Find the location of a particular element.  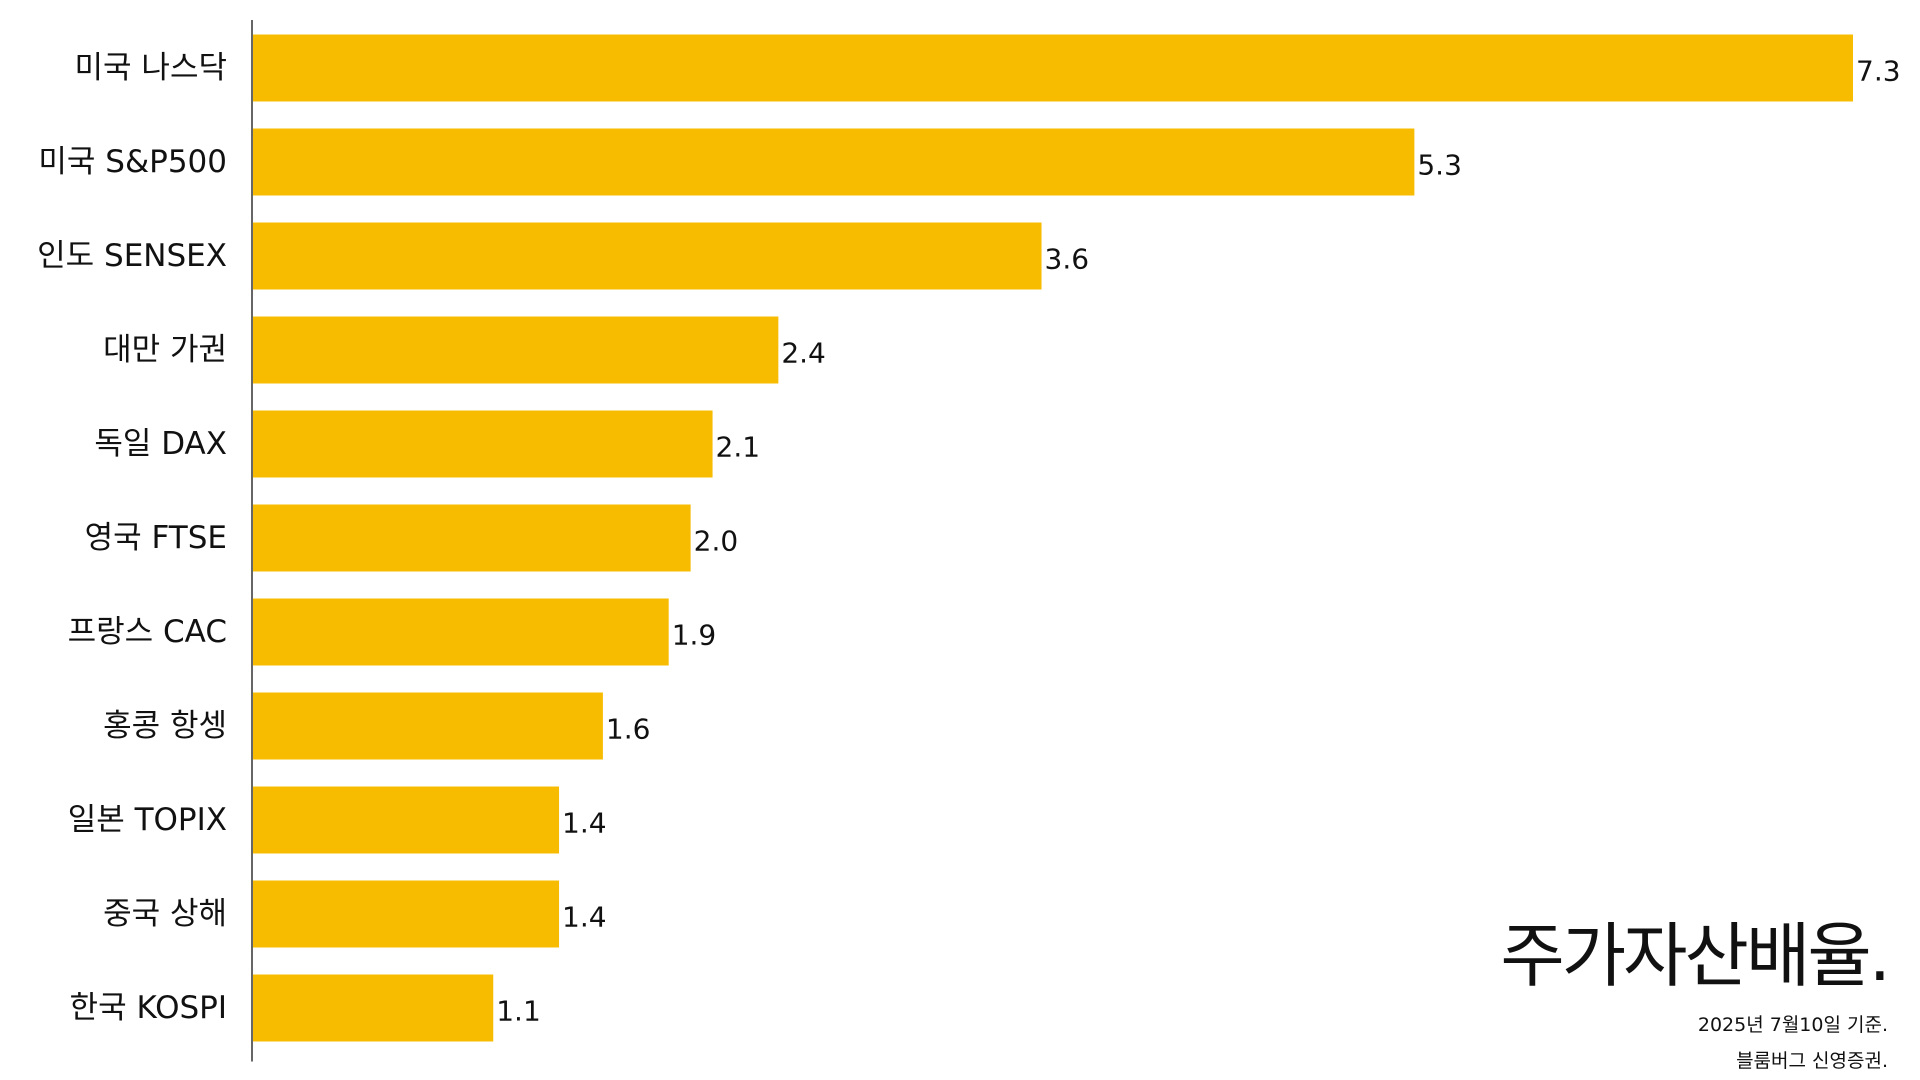

category-label: 독일 DAX is located at coordinates (160, 444).